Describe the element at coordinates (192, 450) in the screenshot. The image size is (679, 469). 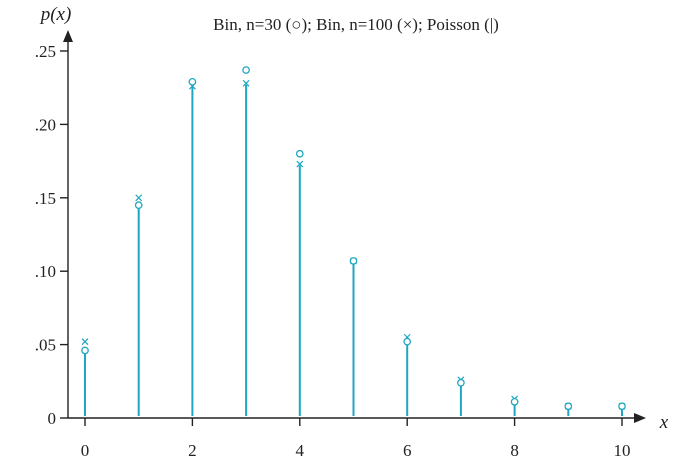
I see `x-tick-label: 2` at that location.